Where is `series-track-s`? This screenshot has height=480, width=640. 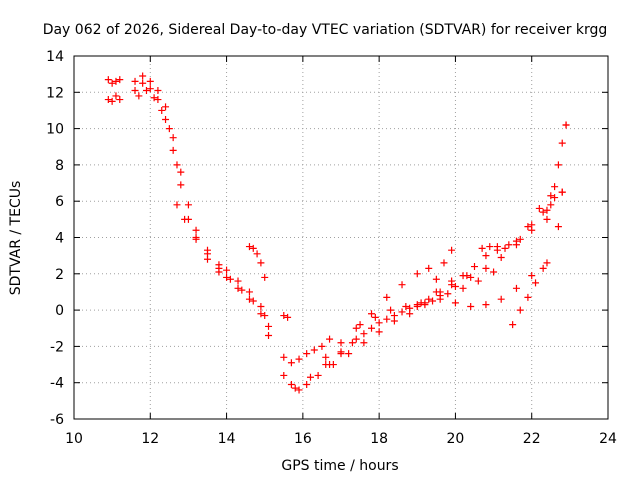
series-track-s is located at coordinates (528, 296).